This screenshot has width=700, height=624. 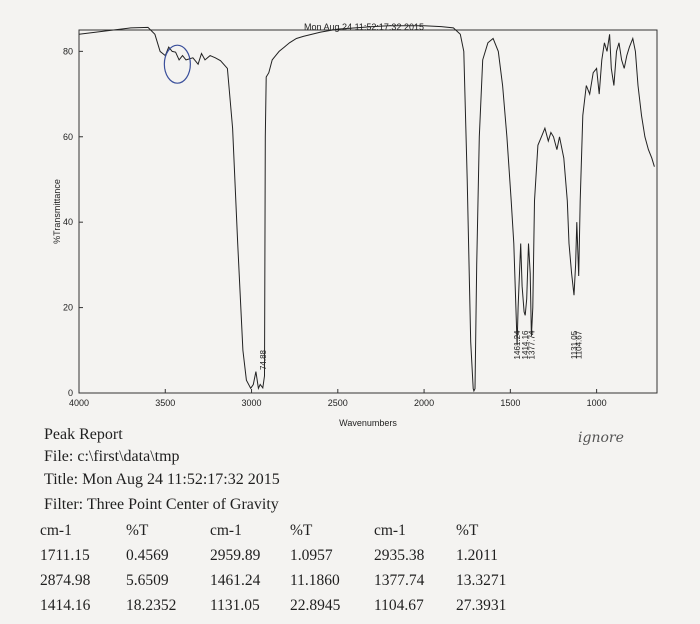 What do you see at coordinates (579, 344) in the screenshot?
I see `peak-label: 1104.67` at bounding box center [579, 344].